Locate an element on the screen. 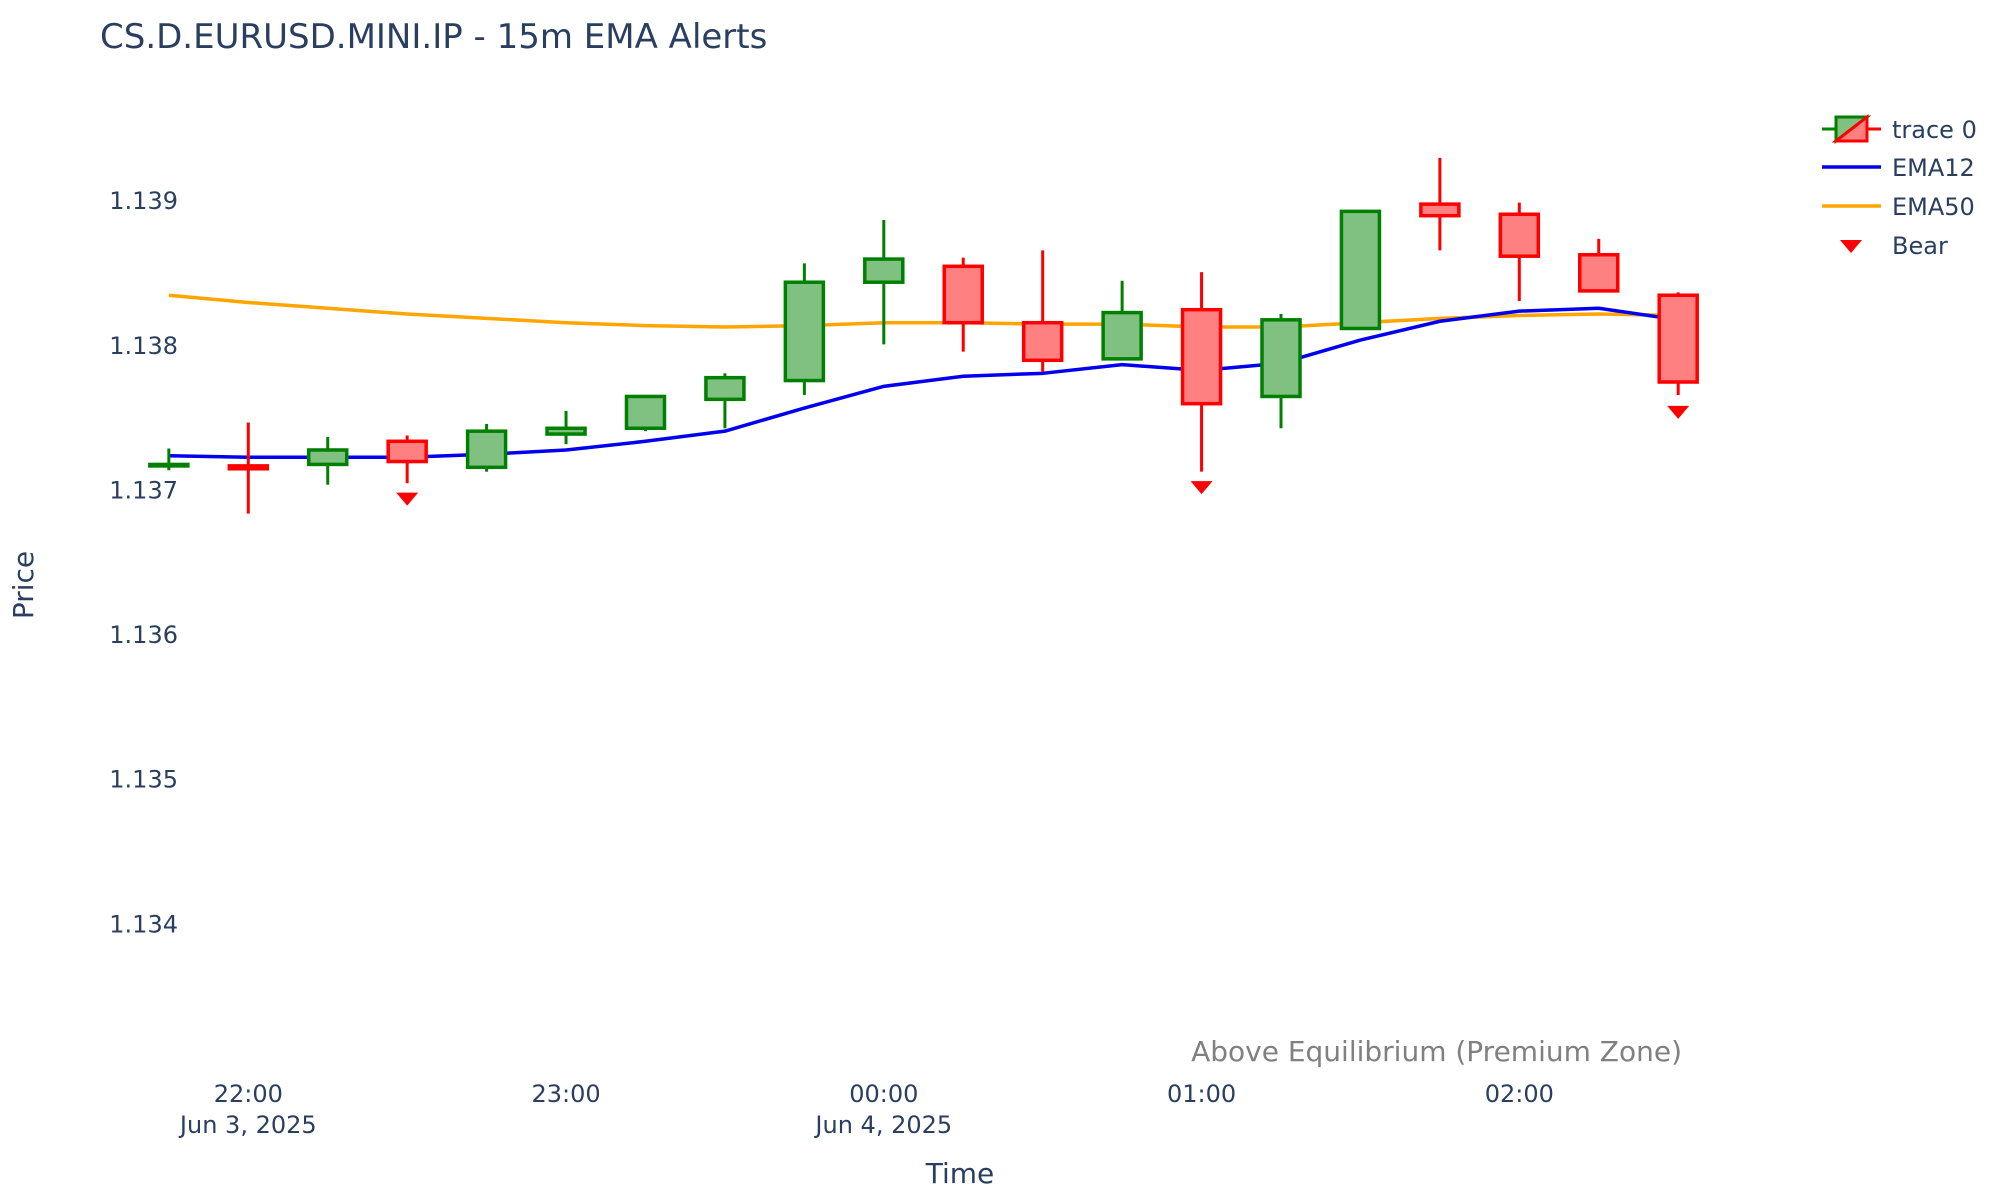 This screenshot has height=1200, width=2000. legend: trace 0 EMA12 EMA50 Bear is located at coordinates (1899, 186).